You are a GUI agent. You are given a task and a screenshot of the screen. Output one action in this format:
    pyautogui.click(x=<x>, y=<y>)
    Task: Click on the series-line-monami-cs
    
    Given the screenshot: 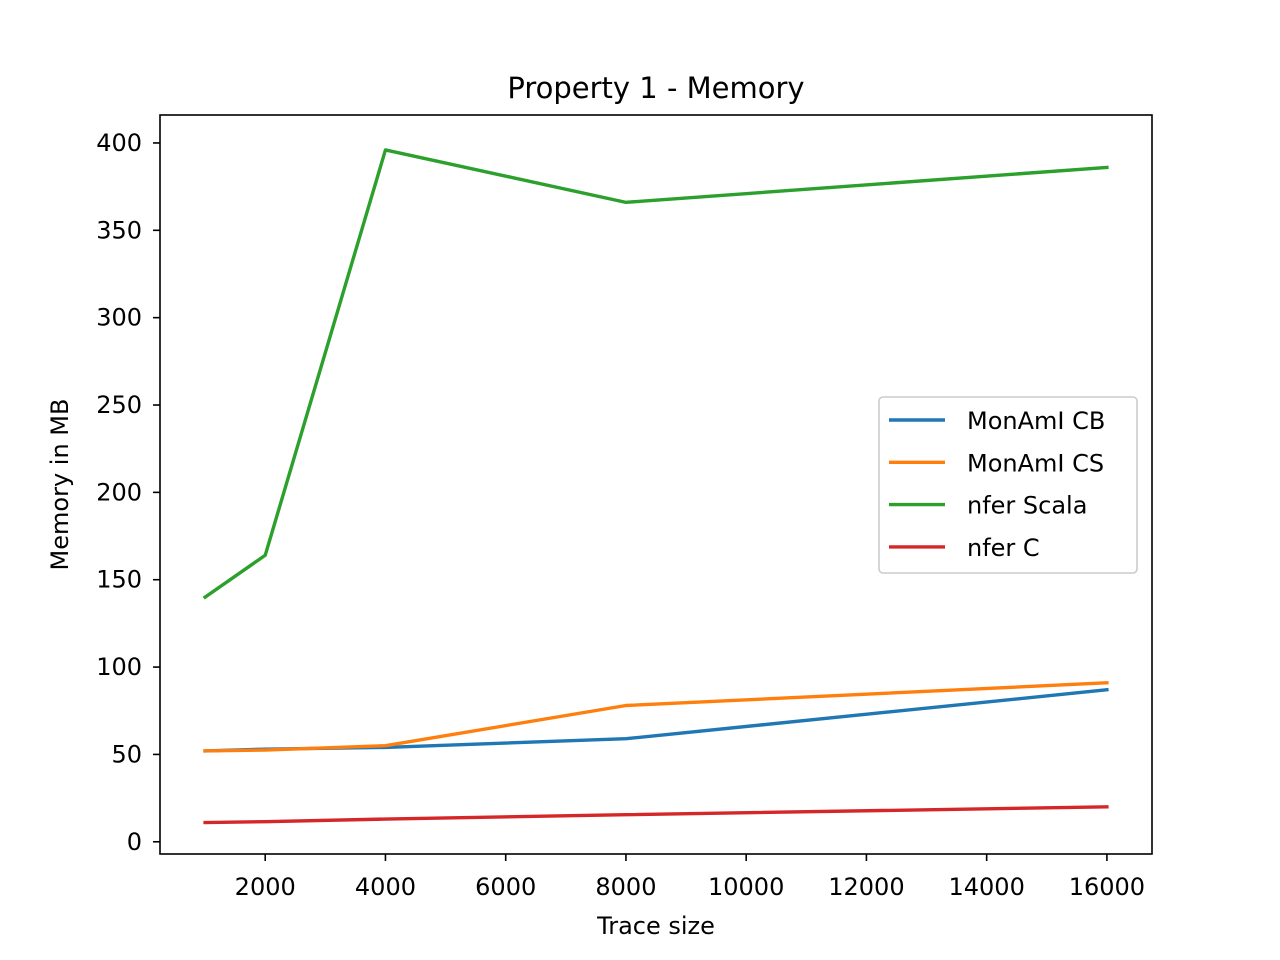 What is the action you would take?
    pyautogui.click(x=656, y=717)
    